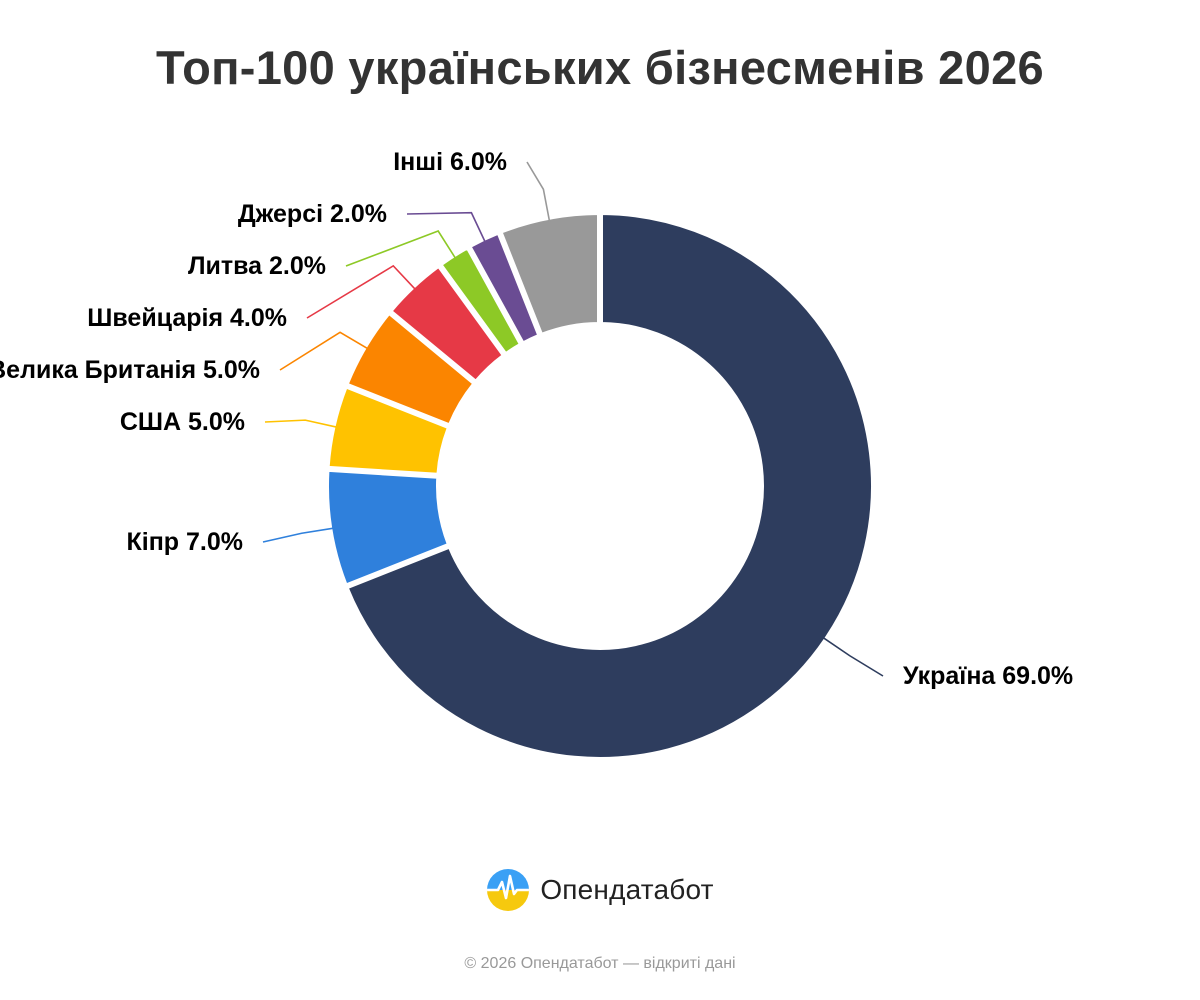 This screenshot has height=1000, width=1200. I want to click on slice-label-2: Кіпр 7.0%, so click(184, 542).